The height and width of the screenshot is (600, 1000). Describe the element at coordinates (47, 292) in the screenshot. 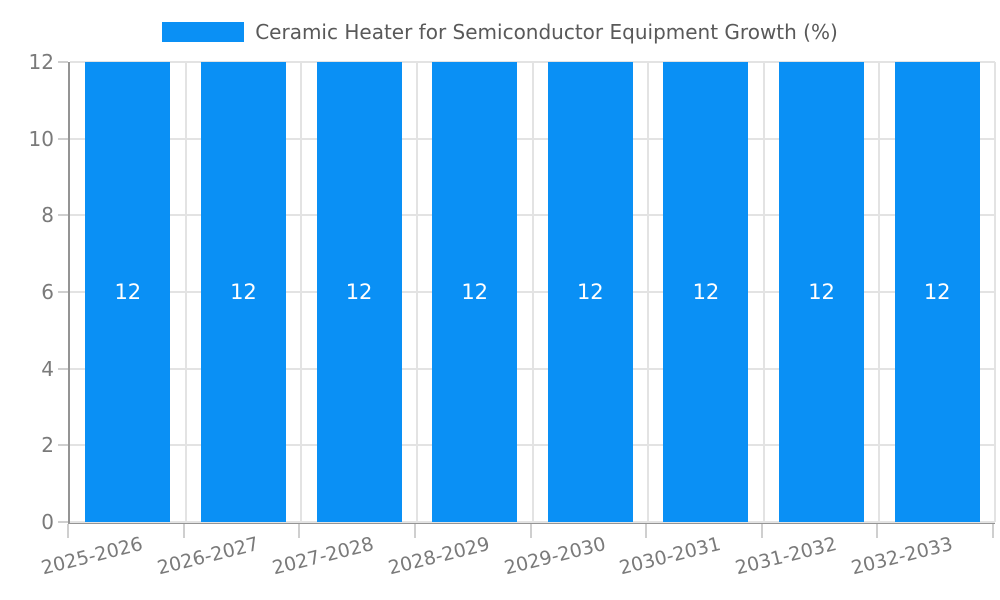

I see `y-tick-label: 6` at that location.